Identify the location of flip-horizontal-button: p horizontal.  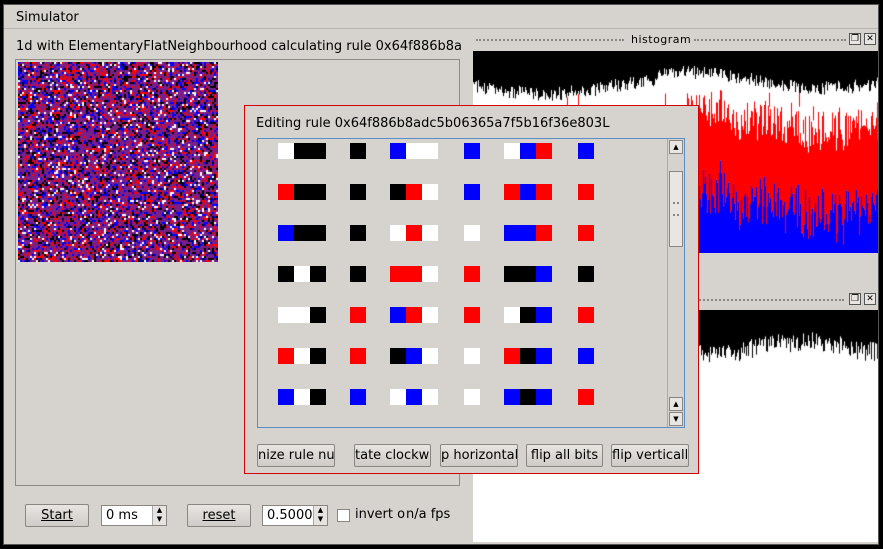
(479, 455).